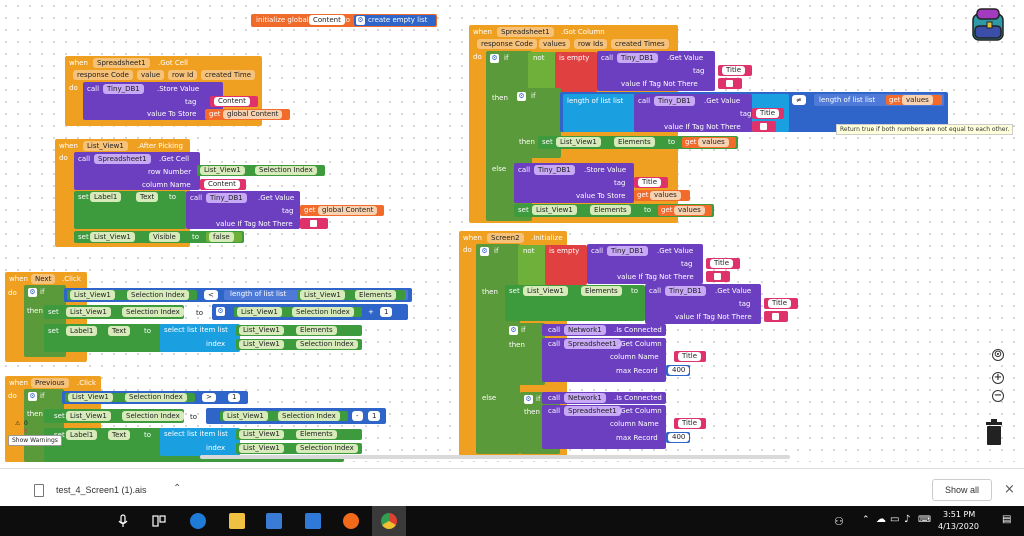 The image size is (1024, 536). Describe the element at coordinates (209, 397) in the screenshot. I see `operator-dropdown: >` at that location.